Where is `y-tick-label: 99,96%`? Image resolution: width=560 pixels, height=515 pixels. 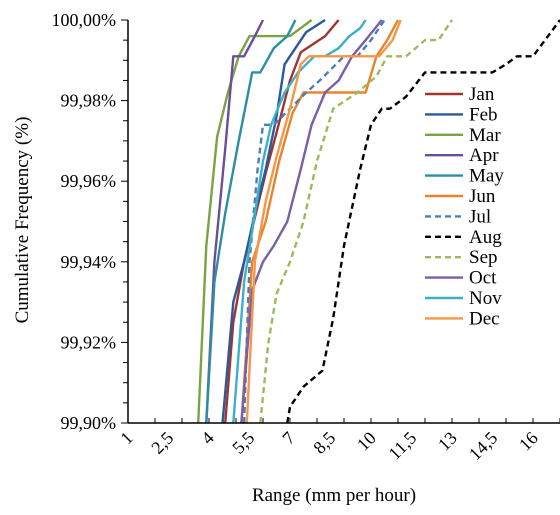 y-tick-label: 99,96% is located at coordinates (89, 181).